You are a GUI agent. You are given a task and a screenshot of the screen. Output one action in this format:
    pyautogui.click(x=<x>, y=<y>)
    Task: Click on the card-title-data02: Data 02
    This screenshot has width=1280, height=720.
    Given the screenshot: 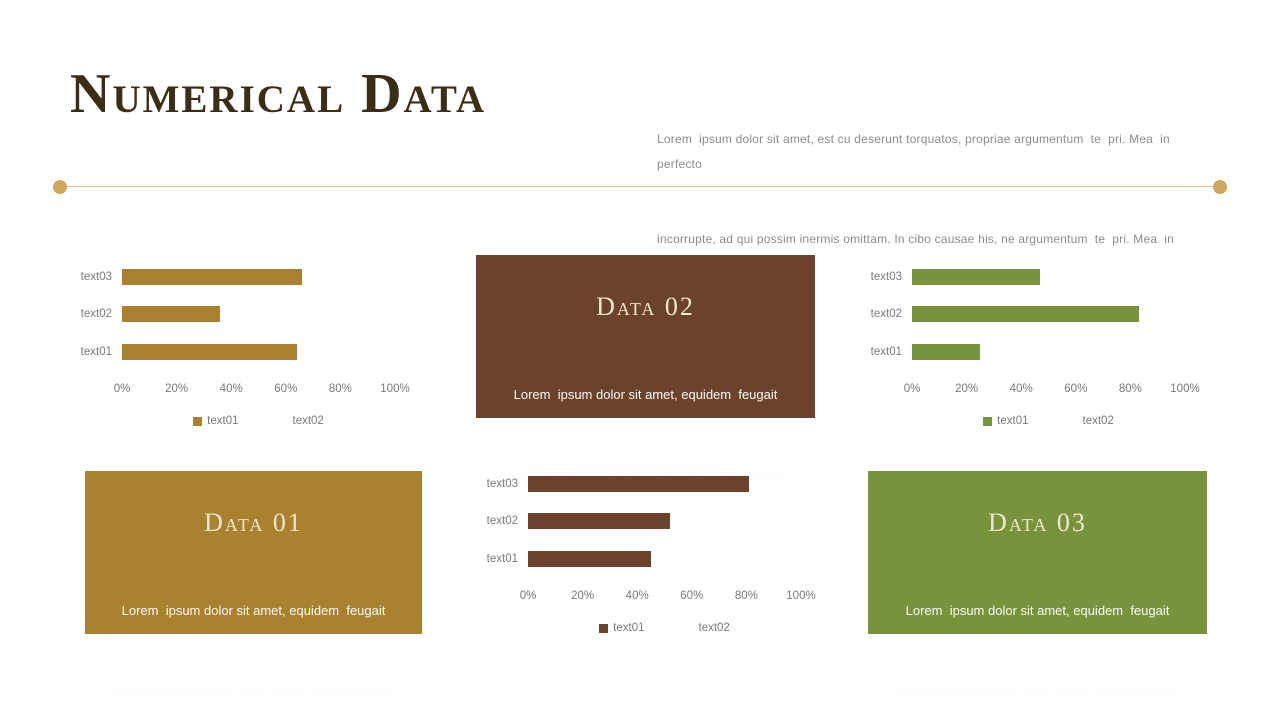 What is the action you would take?
    pyautogui.click(x=645, y=306)
    